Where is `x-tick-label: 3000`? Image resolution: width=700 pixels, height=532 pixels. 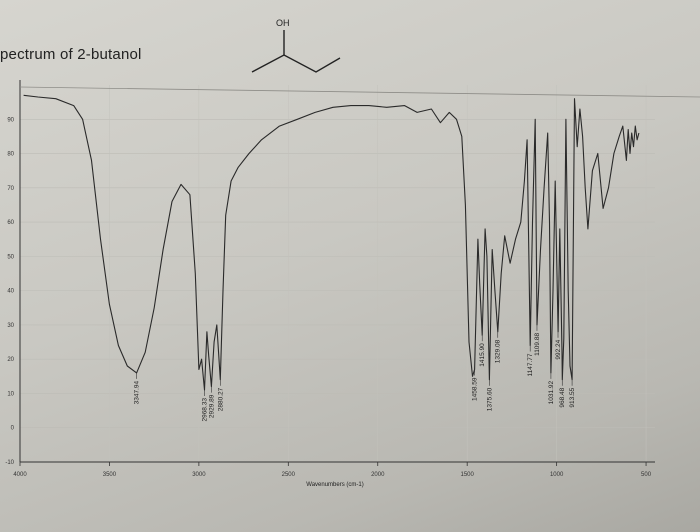
x-tick-label: 3000 is located at coordinates (199, 475).